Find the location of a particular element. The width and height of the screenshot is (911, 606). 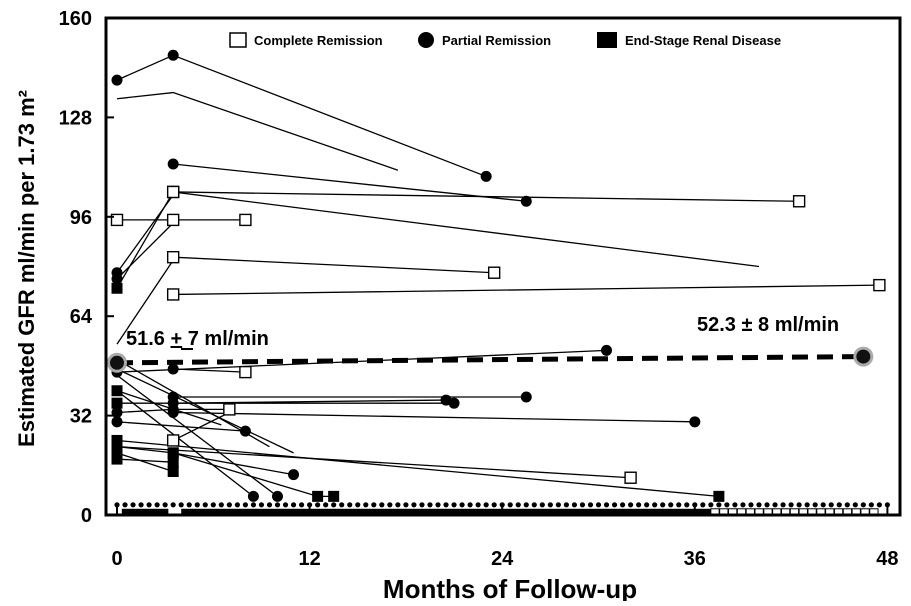

series-26-point-filled-square is located at coordinates (117, 453).